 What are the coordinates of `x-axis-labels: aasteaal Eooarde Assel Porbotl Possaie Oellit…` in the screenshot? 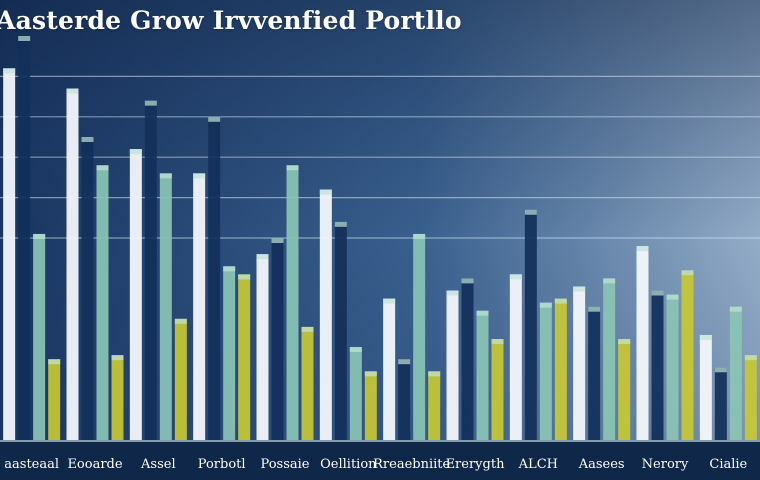 It's located at (380, 461).